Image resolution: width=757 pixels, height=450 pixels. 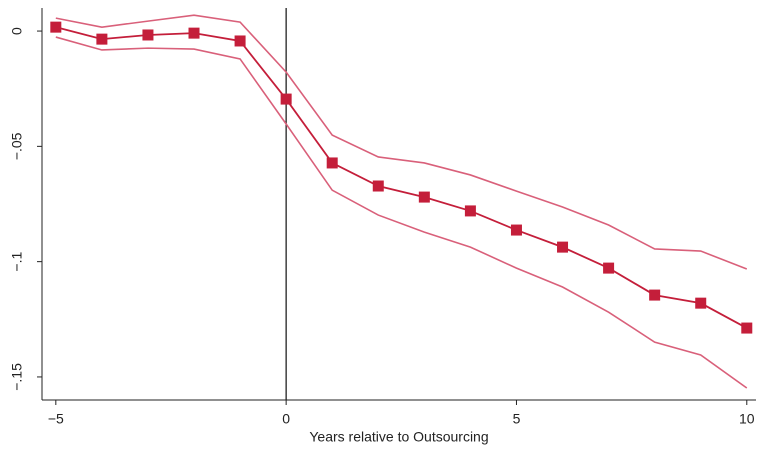 What do you see at coordinates (17, 146) in the screenshot?
I see `y-tick-label: −.05` at bounding box center [17, 146].